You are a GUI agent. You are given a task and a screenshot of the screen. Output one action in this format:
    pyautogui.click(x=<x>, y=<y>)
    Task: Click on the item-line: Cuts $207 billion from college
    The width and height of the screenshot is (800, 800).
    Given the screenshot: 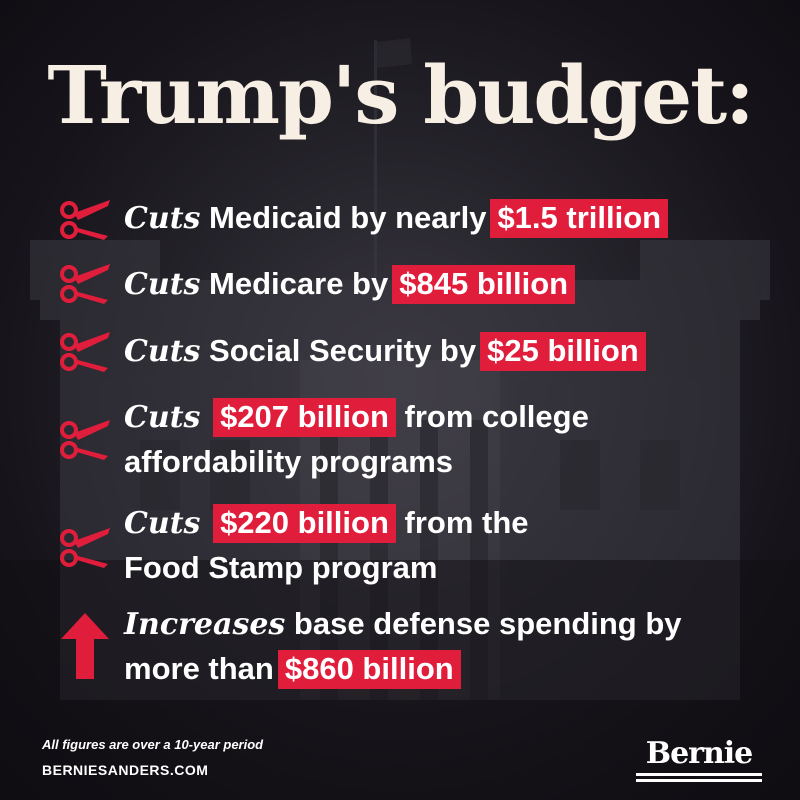 What is the action you would take?
    pyautogui.click(x=454, y=417)
    